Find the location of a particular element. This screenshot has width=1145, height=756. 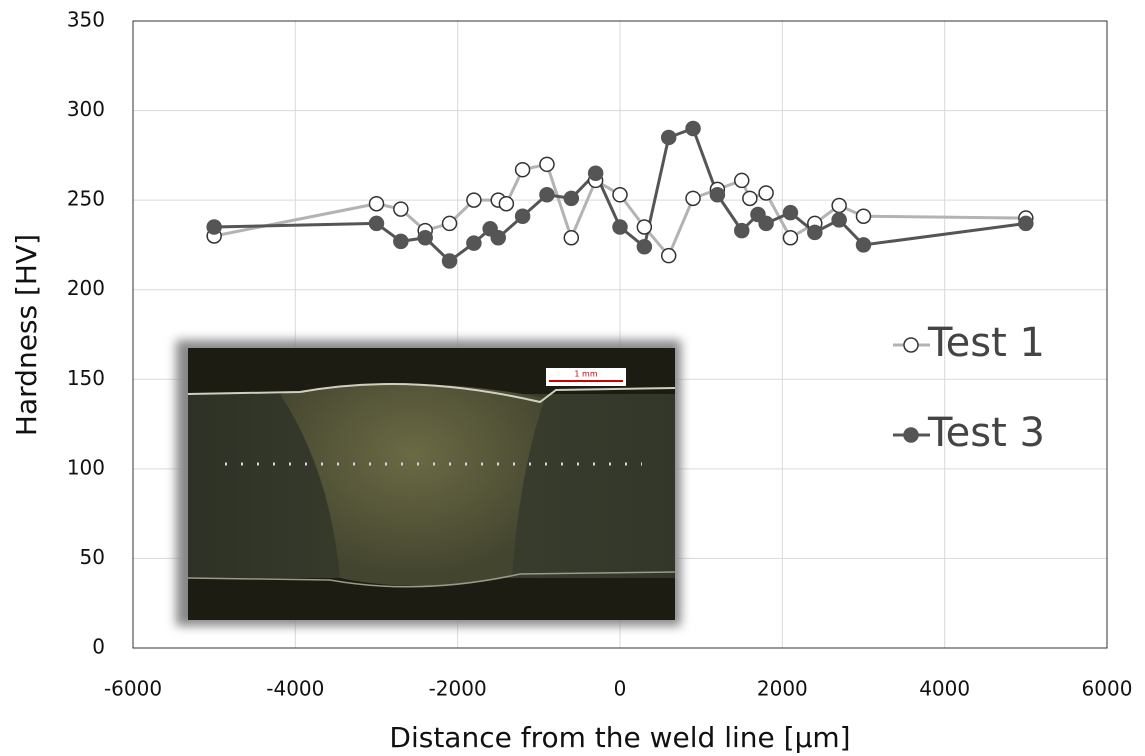

x-tick-label: -4000 is located at coordinates (295, 689).